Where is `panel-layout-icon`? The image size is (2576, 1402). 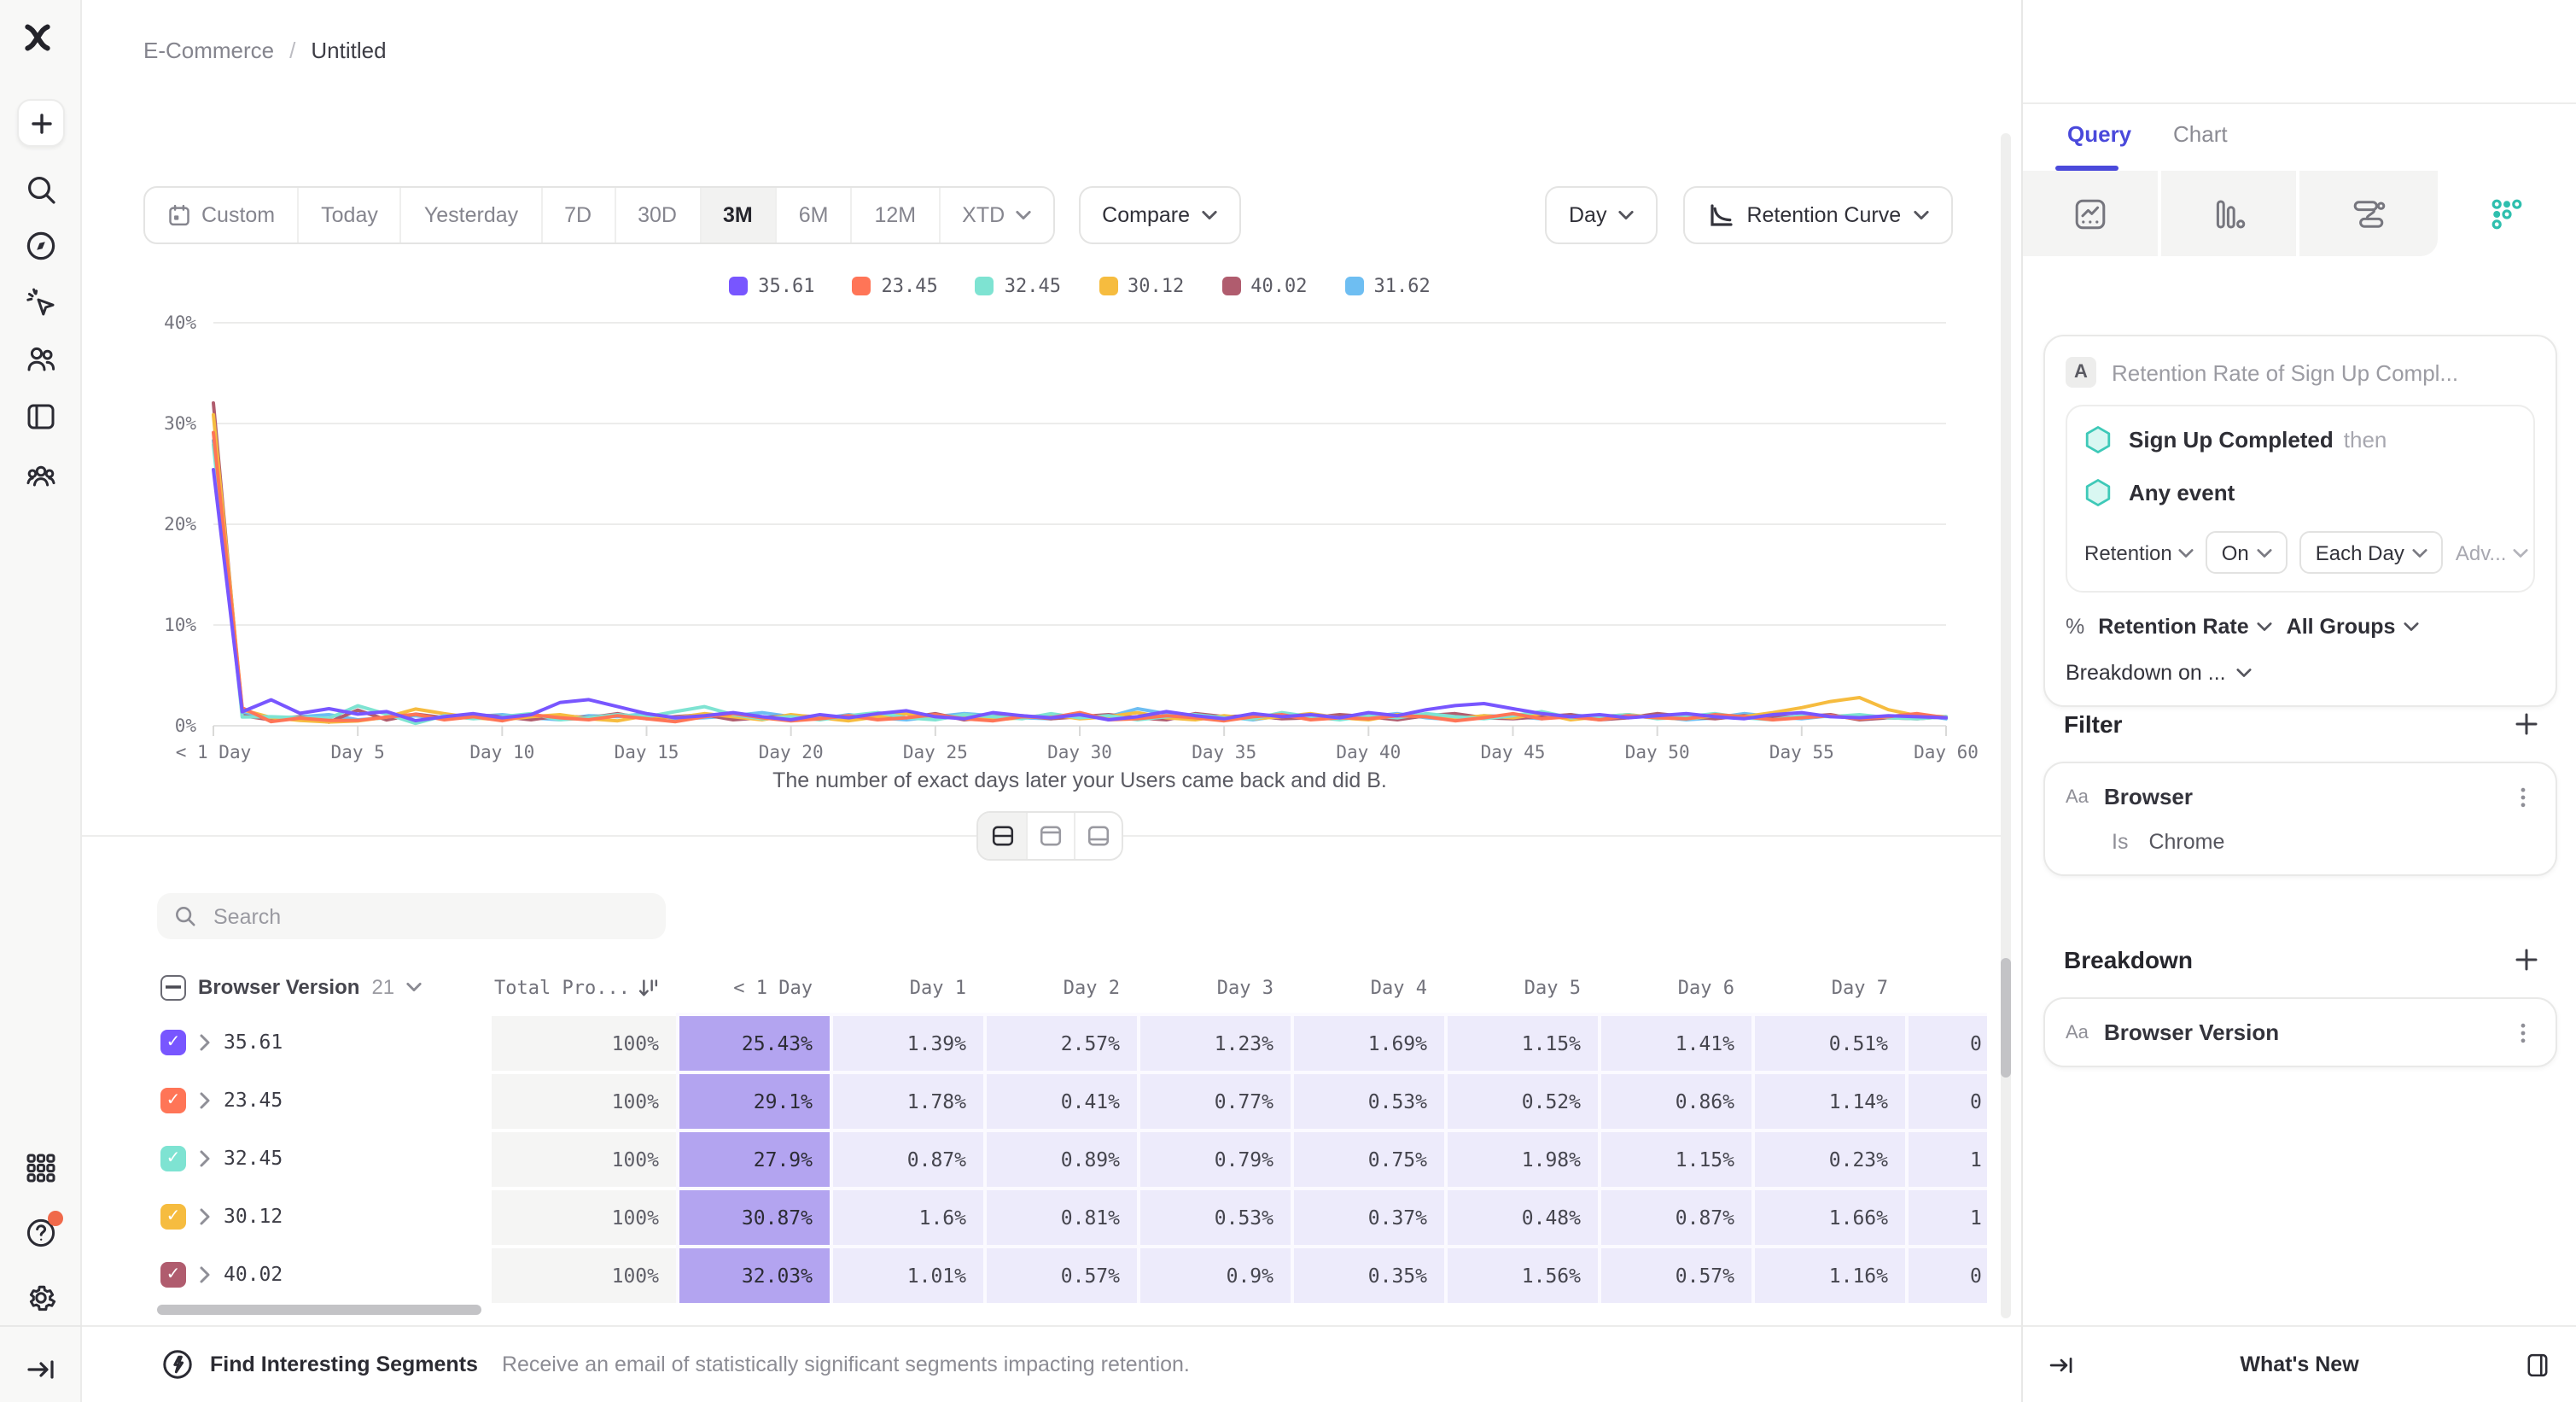 panel-layout-icon is located at coordinates (2537, 1365).